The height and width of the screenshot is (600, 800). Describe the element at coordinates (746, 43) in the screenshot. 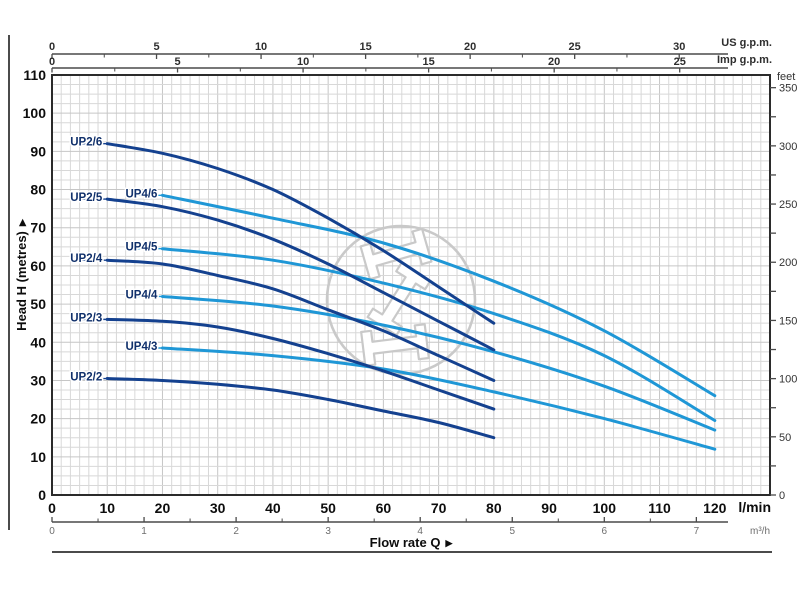

I see `us-gpm-unit-label: US g.p.m.` at that location.